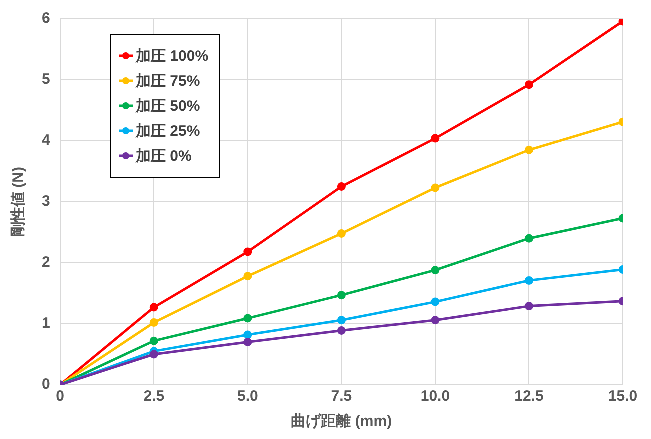 This screenshot has height=439, width=651. I want to click on x-tick-label: 2.5, so click(154, 397).